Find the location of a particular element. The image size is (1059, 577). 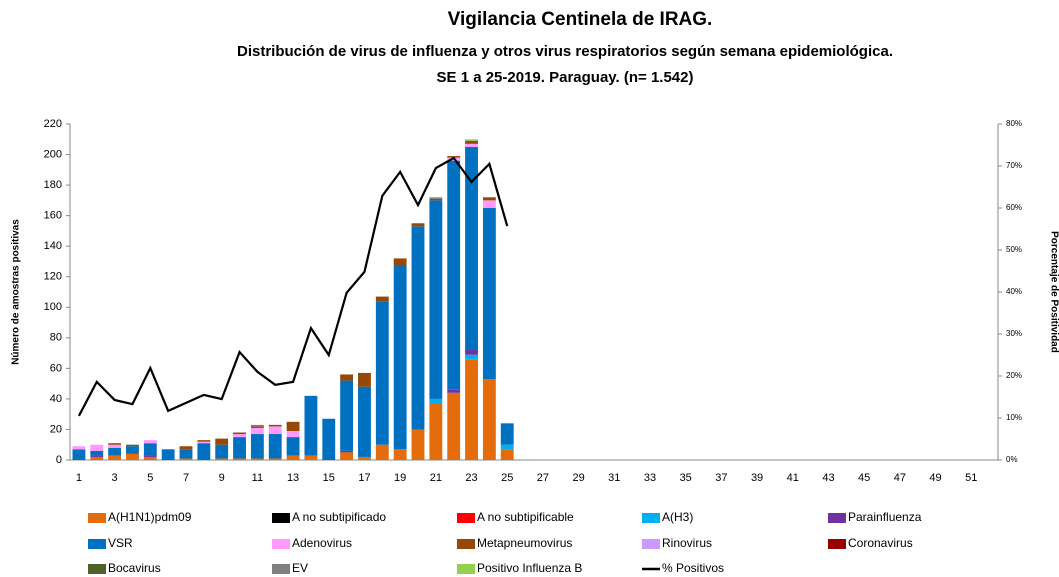

y-tick-label: 60 is located at coordinates (56, 368).